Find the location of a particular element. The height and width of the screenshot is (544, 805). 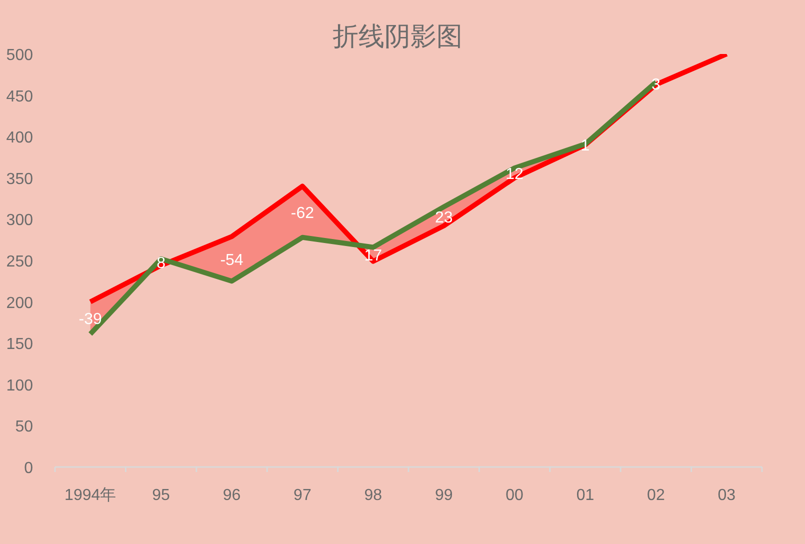

x-tick-label: 00 is located at coordinates (515, 495).